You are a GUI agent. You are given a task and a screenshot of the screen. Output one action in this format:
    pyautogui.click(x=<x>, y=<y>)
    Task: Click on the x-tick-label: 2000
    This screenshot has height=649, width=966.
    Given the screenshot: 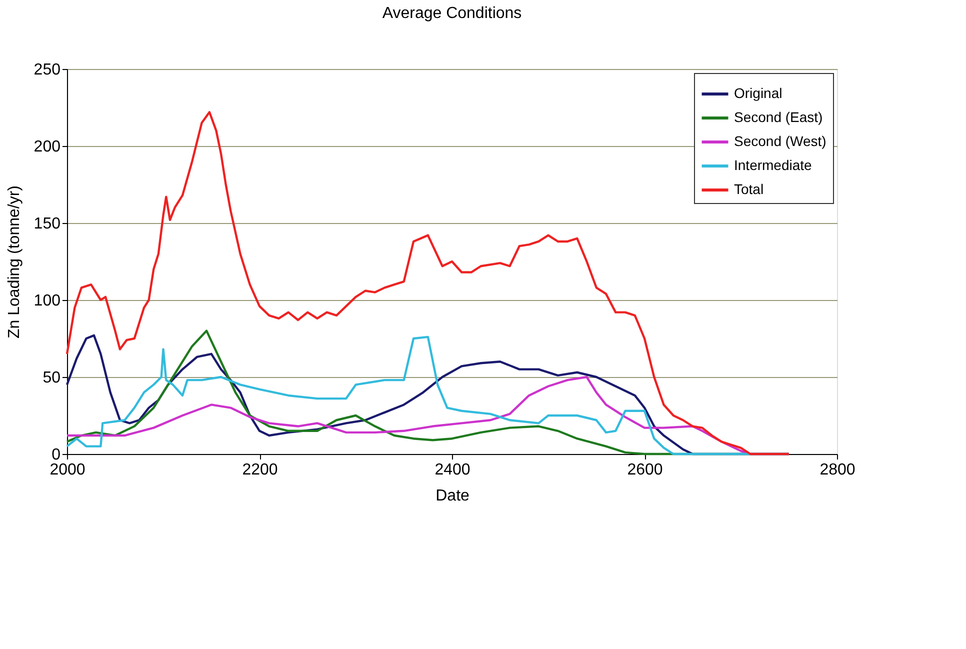 What is the action you would take?
    pyautogui.click(x=68, y=470)
    